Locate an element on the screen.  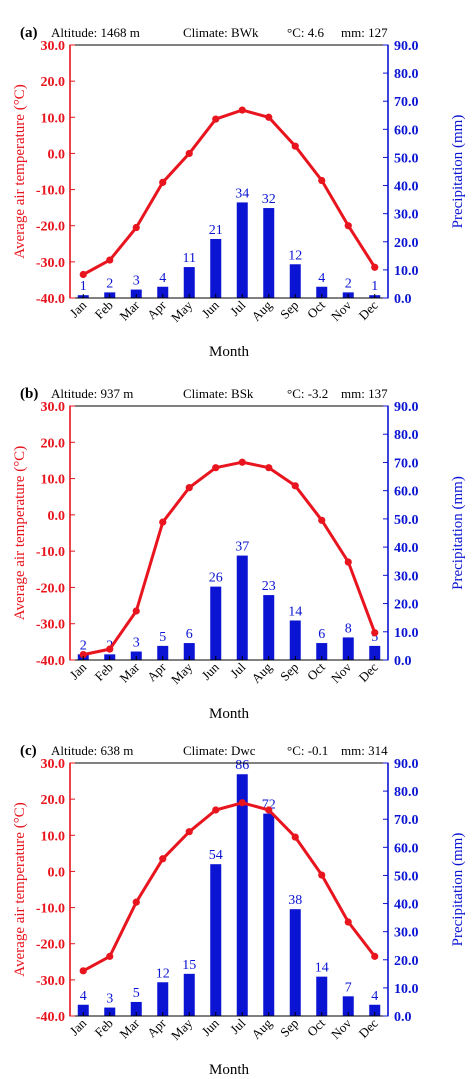
x-tick-label: Sep is located at coordinates (289, 672).